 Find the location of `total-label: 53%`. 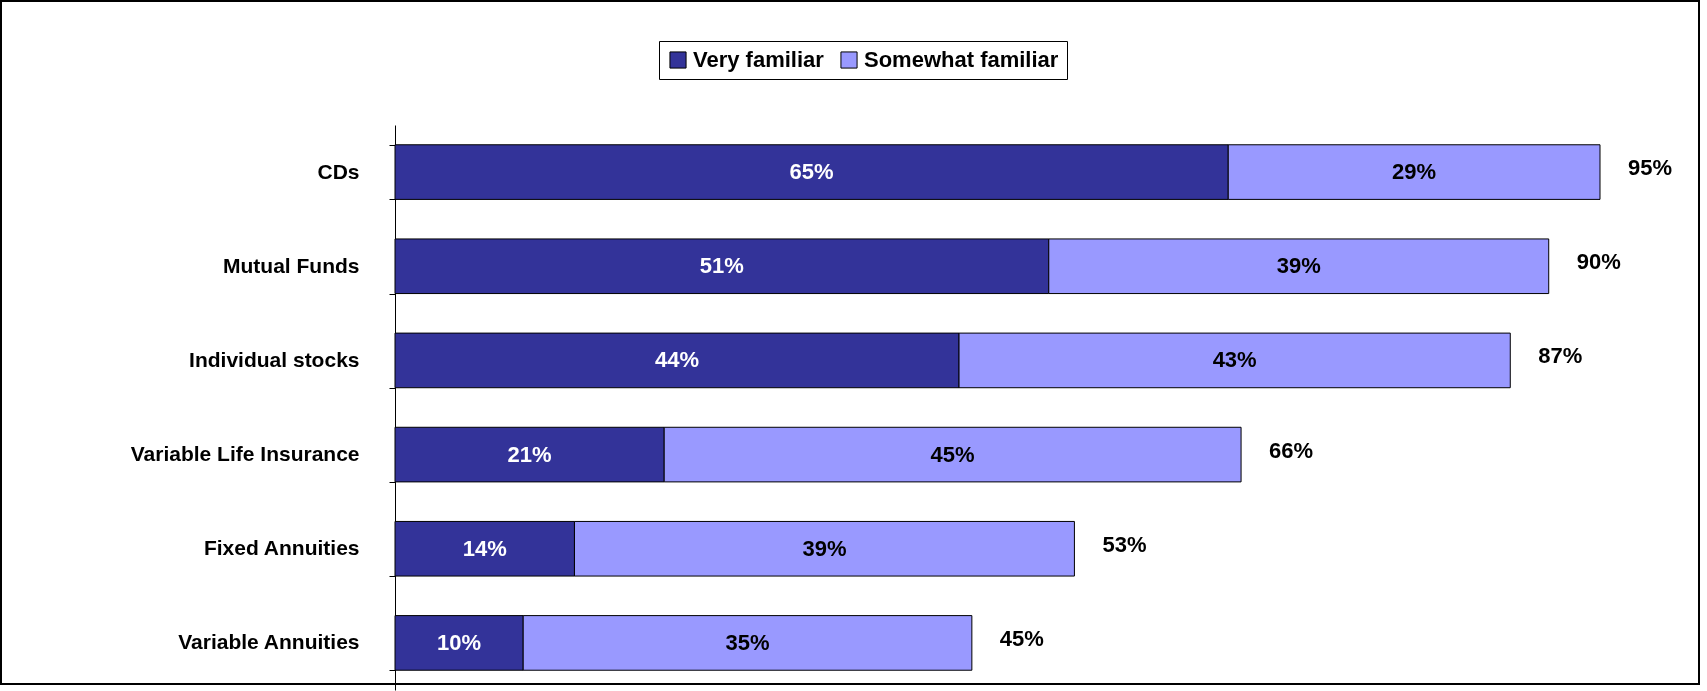

total-label: 53% is located at coordinates (1124, 544).